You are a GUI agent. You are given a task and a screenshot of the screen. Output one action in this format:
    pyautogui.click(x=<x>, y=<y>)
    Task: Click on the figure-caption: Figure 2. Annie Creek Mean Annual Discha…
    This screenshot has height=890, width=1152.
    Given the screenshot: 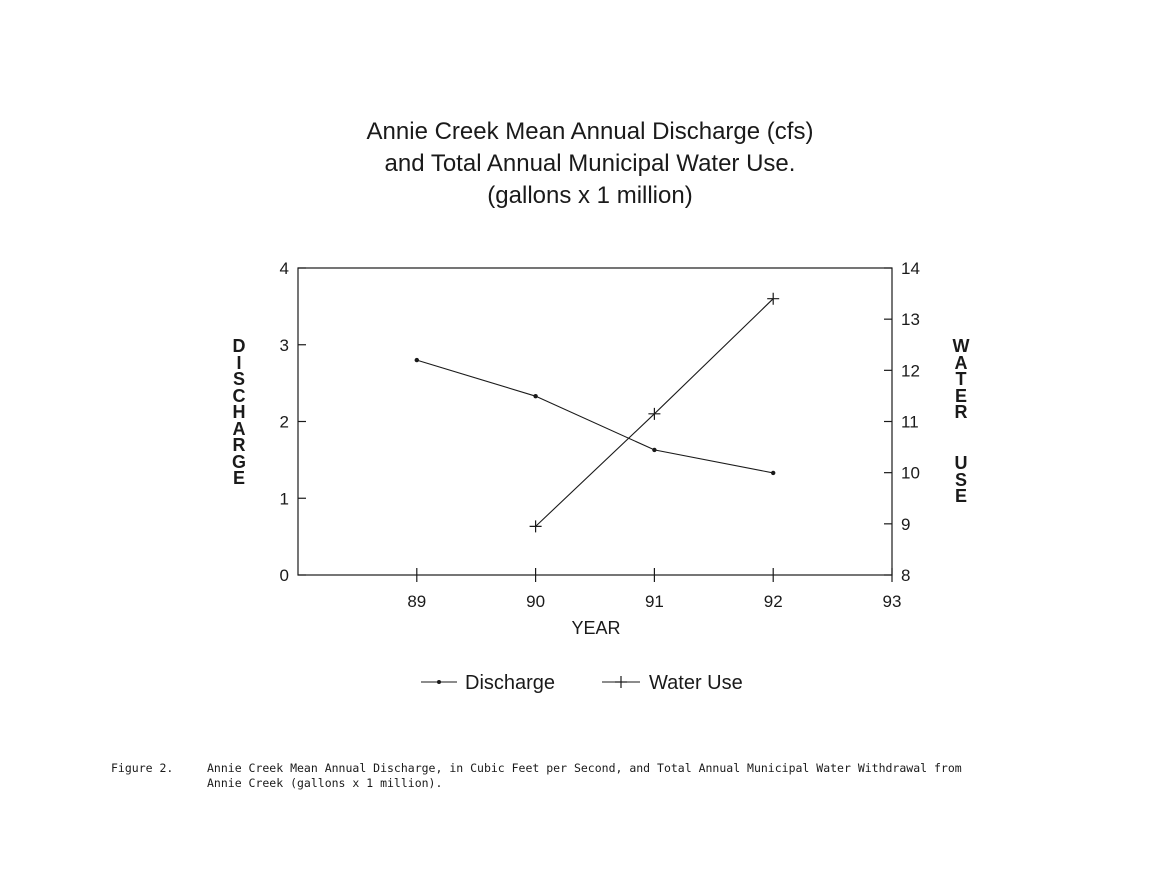 What is the action you would take?
    pyautogui.click(x=611, y=776)
    